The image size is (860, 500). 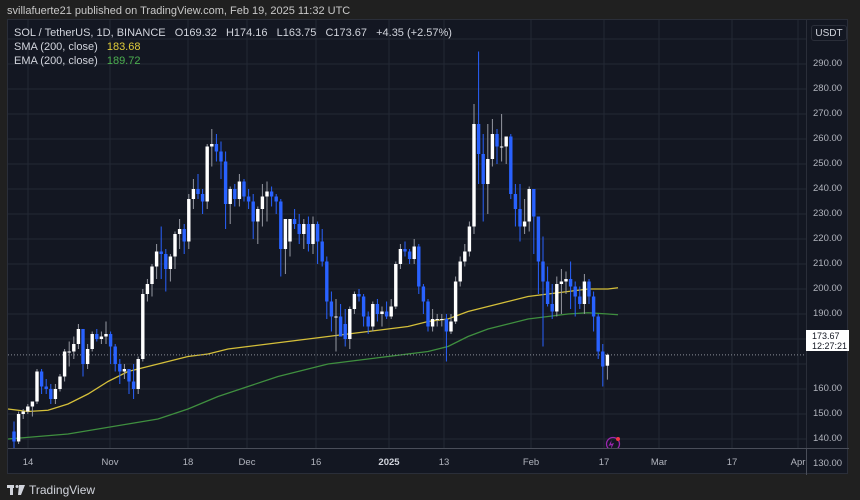 I want to click on bar-countdown: 12:27:21, so click(x=830, y=346).